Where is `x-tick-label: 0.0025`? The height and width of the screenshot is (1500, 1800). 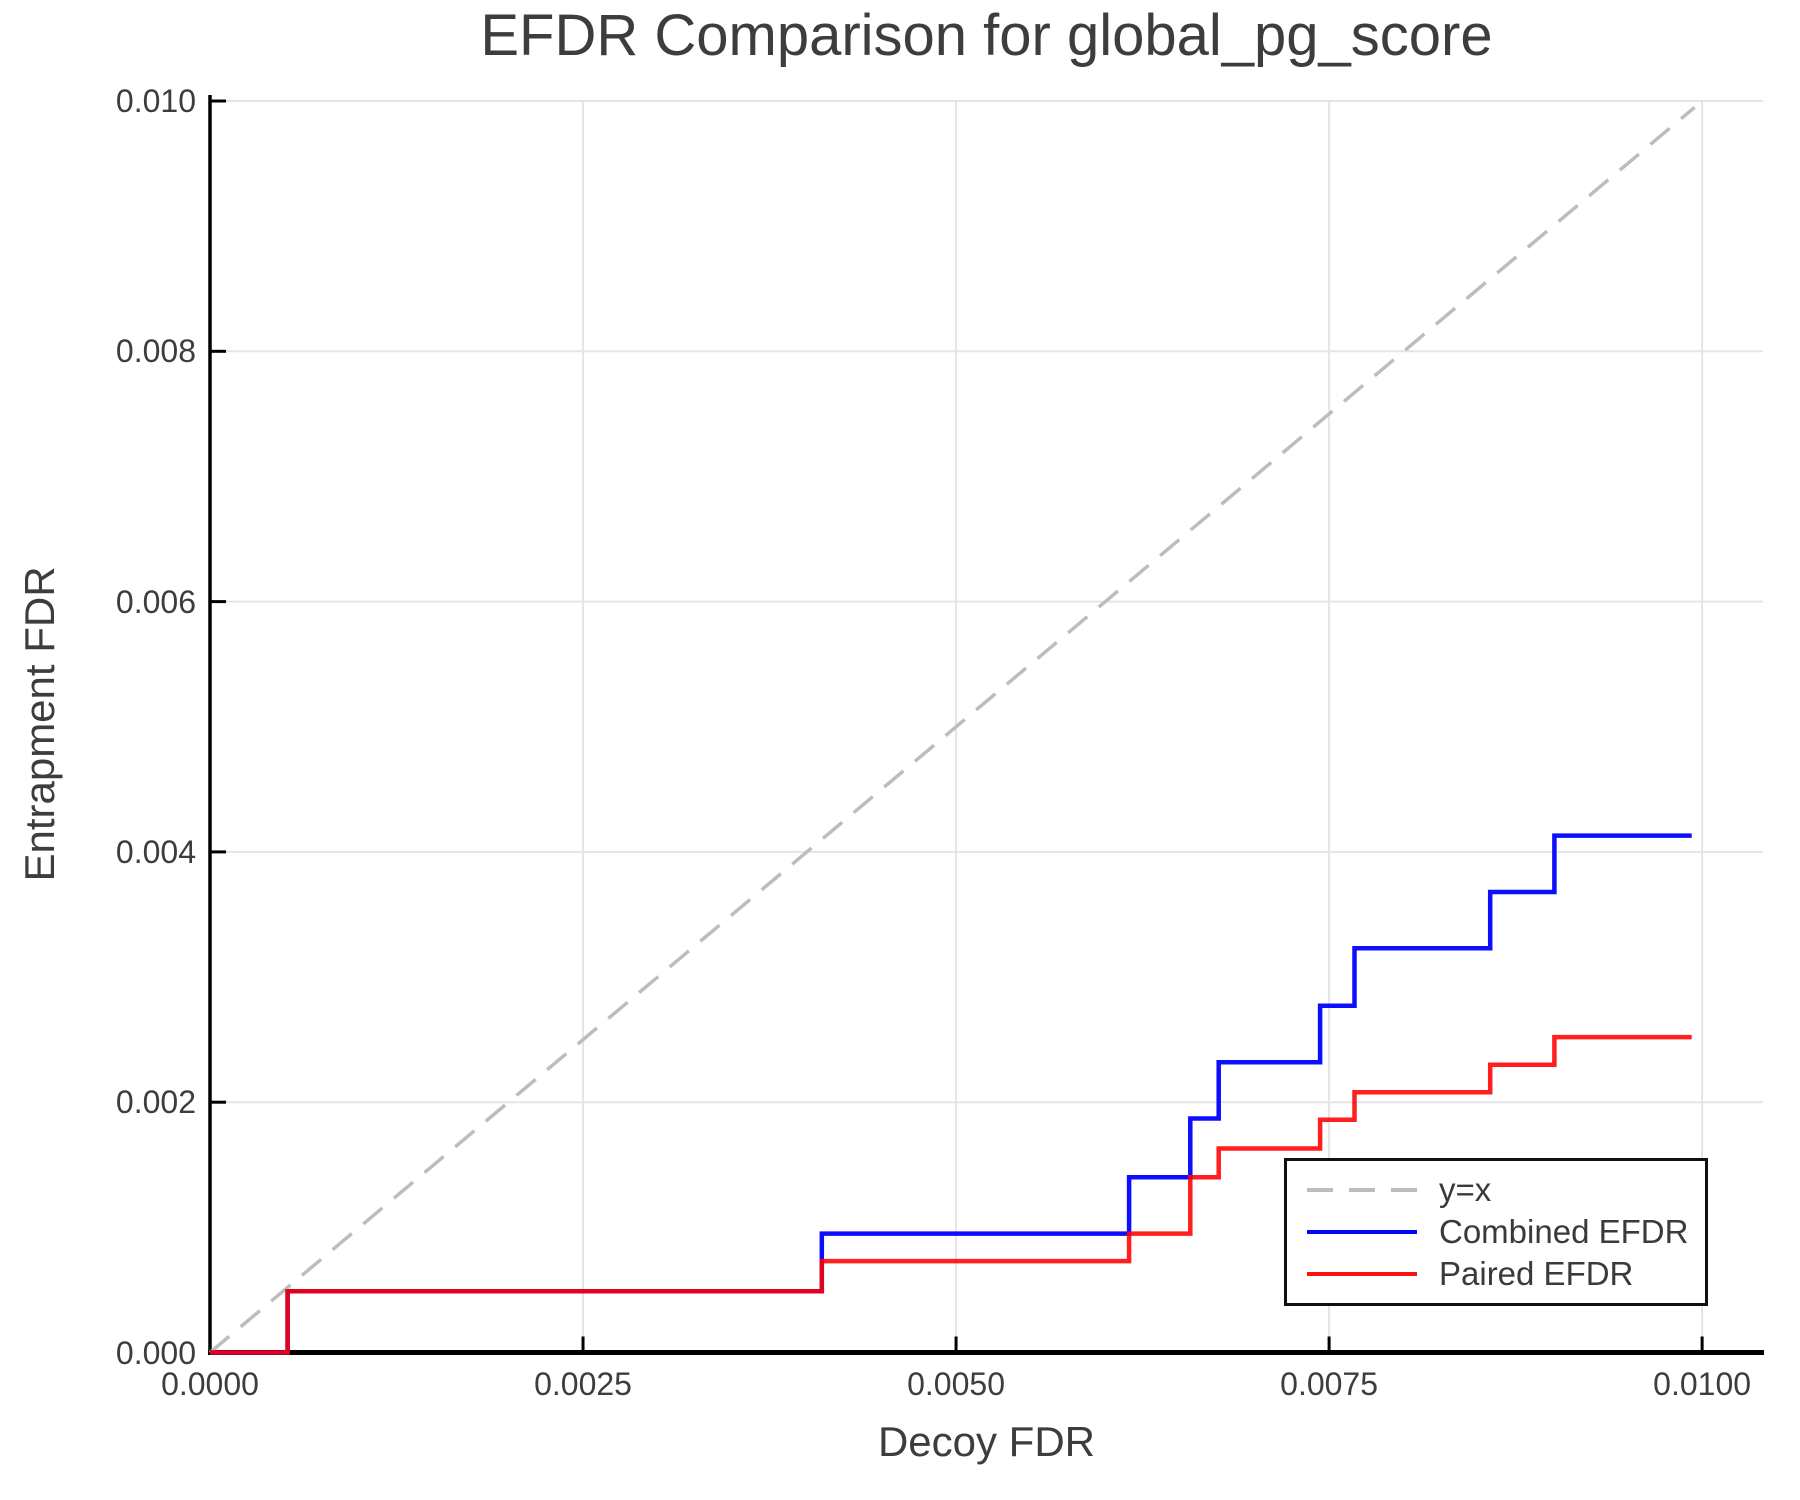 x-tick-label: 0.0025 is located at coordinates (583, 1383).